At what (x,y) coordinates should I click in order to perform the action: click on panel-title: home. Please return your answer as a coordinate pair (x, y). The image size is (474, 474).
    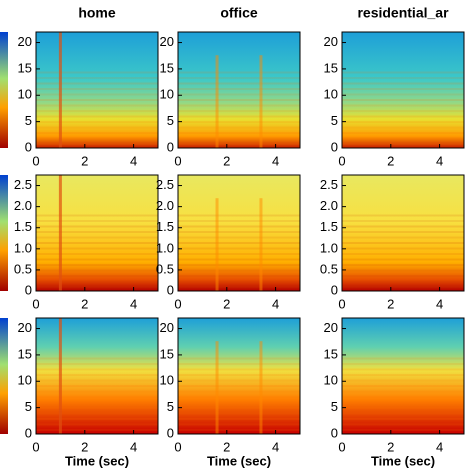
    Looking at the image, I should click on (97, 13).